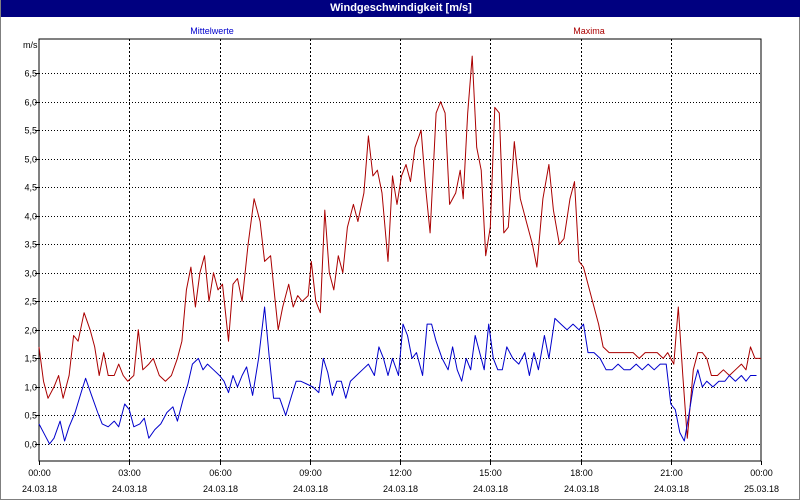 The image size is (800, 500). I want to click on y-tick-label: 3,0, so click(30, 274).